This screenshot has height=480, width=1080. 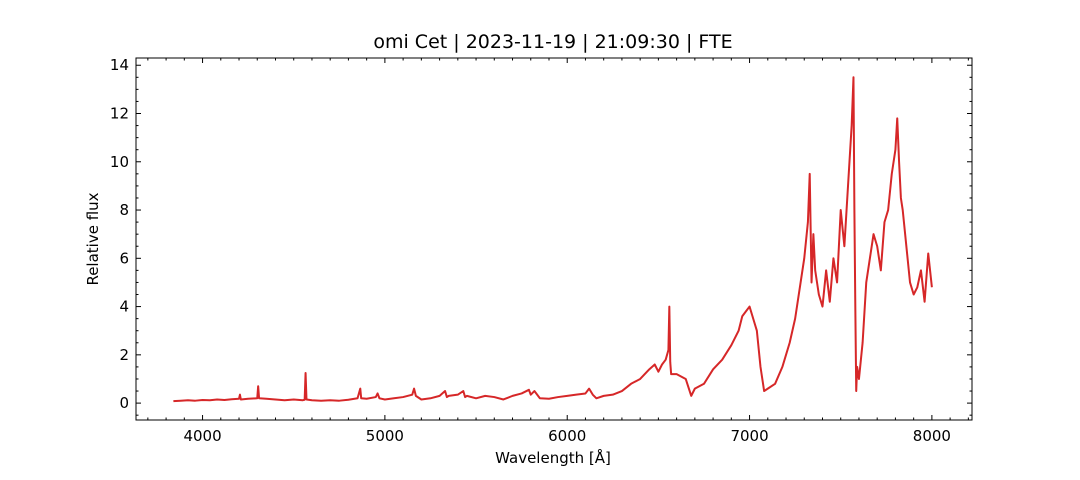 What do you see at coordinates (749, 436) in the screenshot?
I see `x-tick-label: 7000` at bounding box center [749, 436].